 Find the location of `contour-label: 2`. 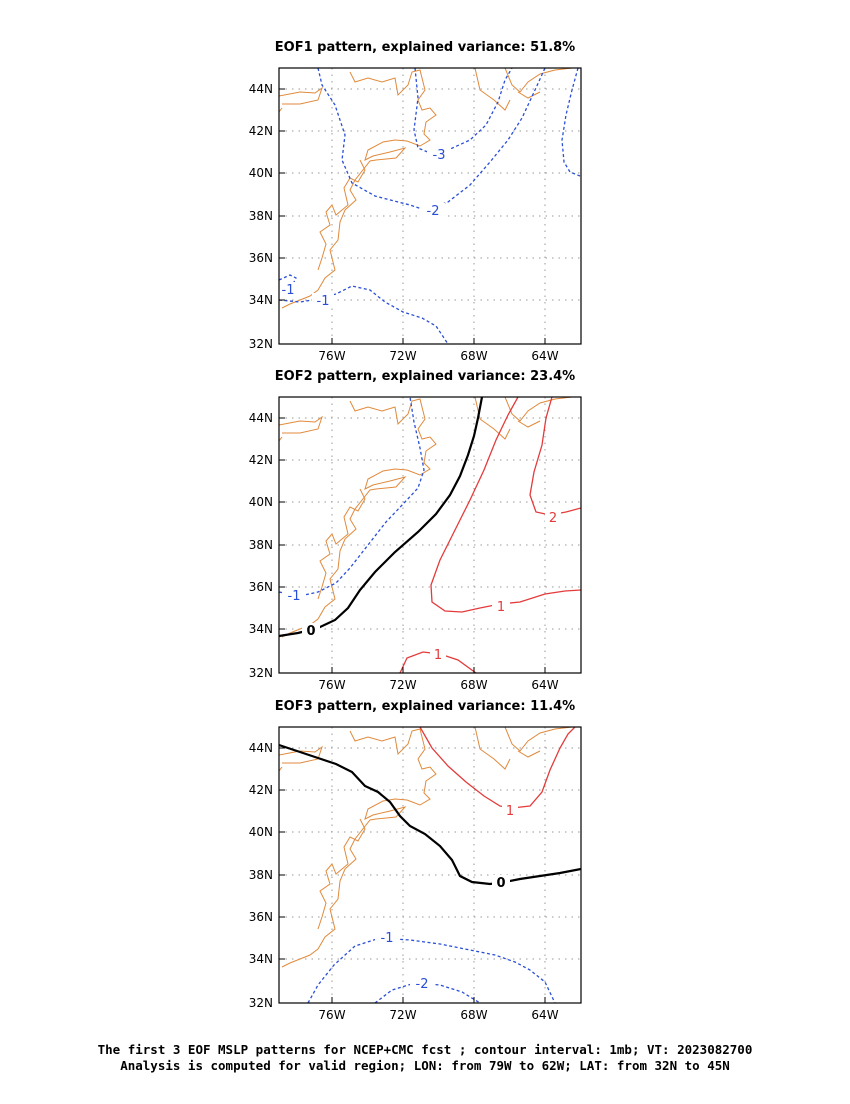

contour-label: 2 is located at coordinates (553, 518).